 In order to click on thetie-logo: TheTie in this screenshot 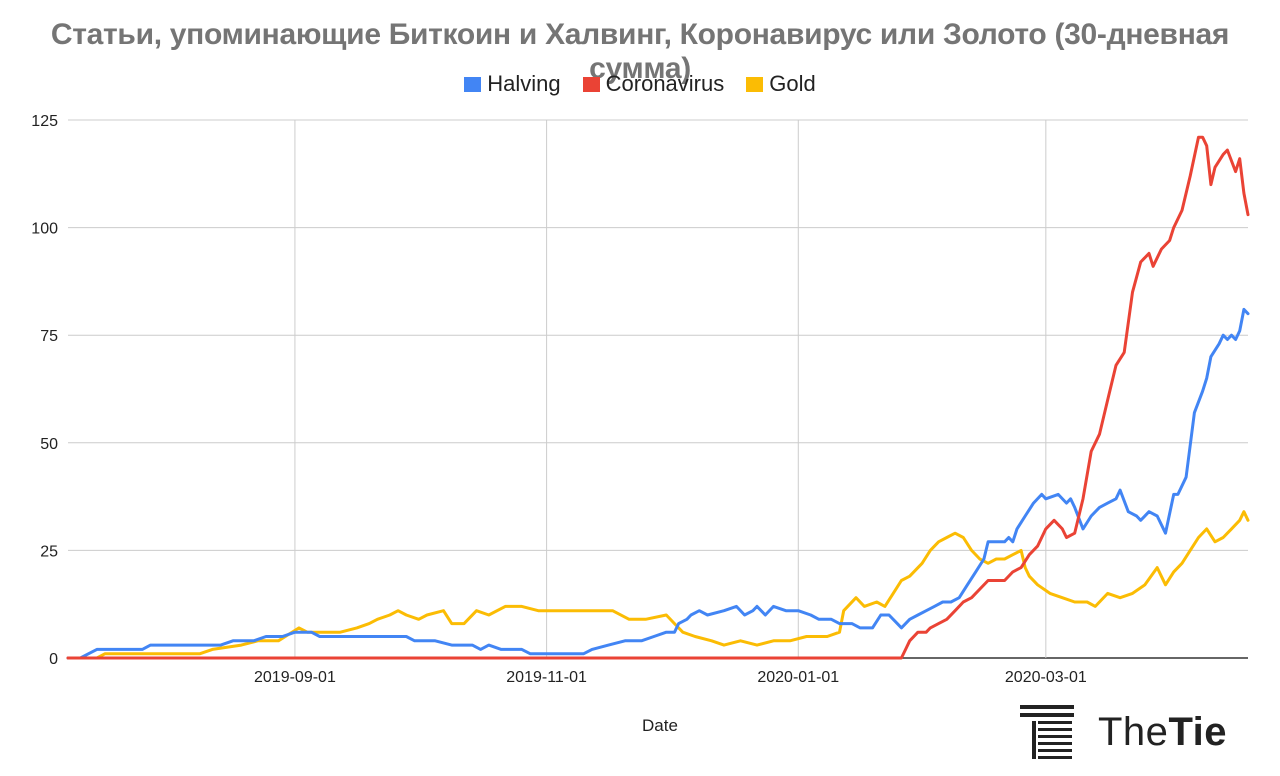, I will do `click(1138, 732)`.